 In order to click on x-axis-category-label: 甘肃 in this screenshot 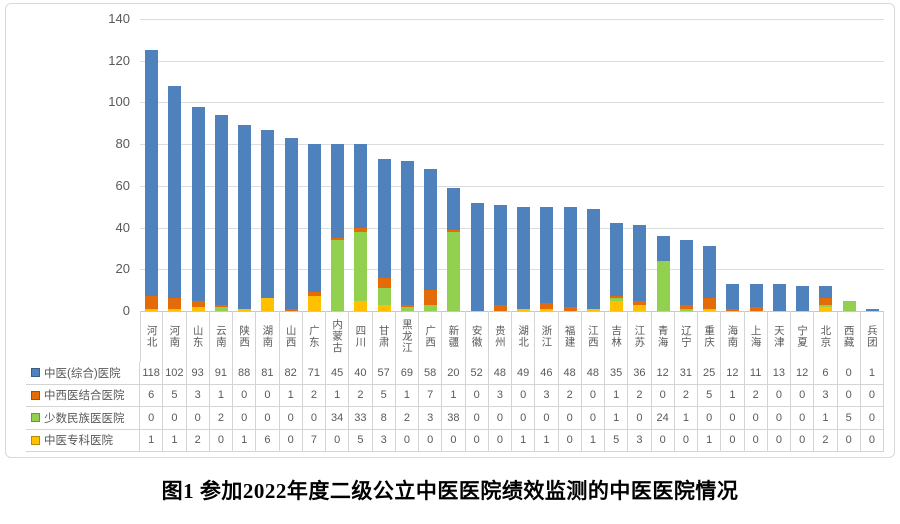, I will do `click(383, 336)`.